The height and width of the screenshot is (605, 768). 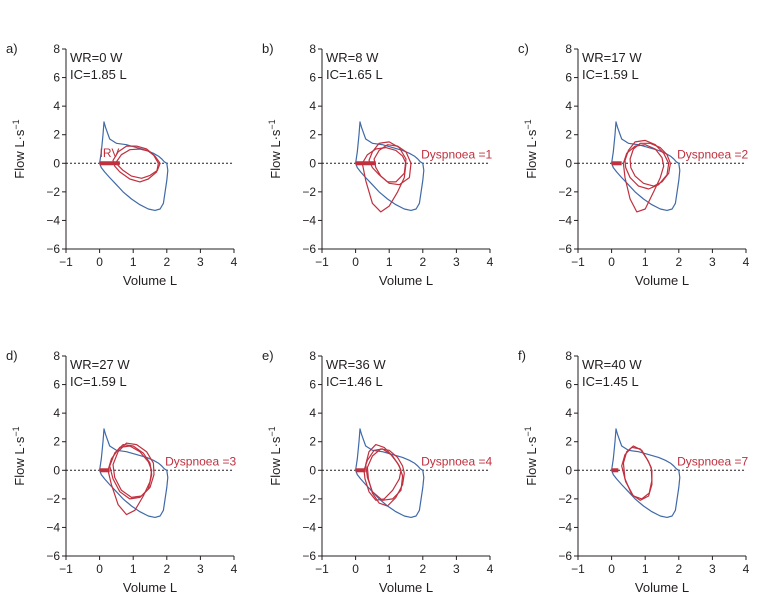 I want to click on dyspnoea-label: Dyspnoea =1, so click(x=456, y=154).